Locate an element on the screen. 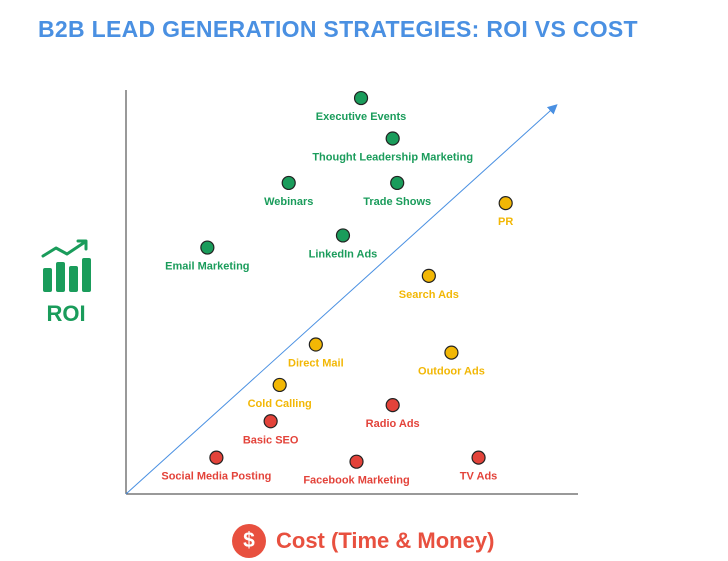 Image resolution: width=728 pixels, height=561 pixels. point-label: Search Ads is located at coordinates (429, 295).